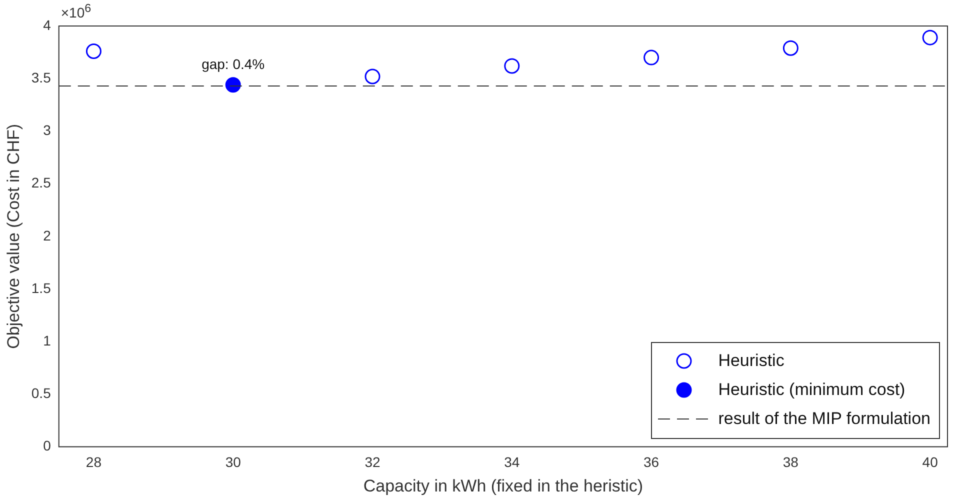  I want to click on x-tick-label: 38, so click(790, 462).